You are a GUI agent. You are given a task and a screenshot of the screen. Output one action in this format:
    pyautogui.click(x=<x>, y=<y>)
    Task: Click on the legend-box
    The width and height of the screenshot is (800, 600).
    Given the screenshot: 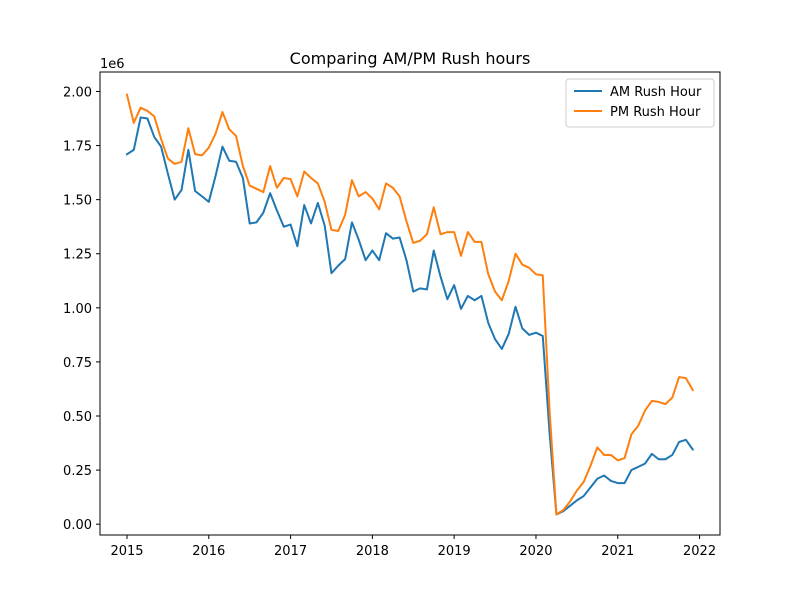 What is the action you would take?
    pyautogui.click(x=640, y=103)
    